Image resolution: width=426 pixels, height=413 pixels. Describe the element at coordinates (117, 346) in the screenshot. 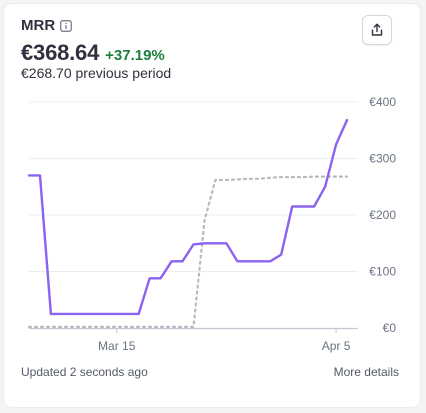

I see `x-tick-label: Mar 15` at that location.